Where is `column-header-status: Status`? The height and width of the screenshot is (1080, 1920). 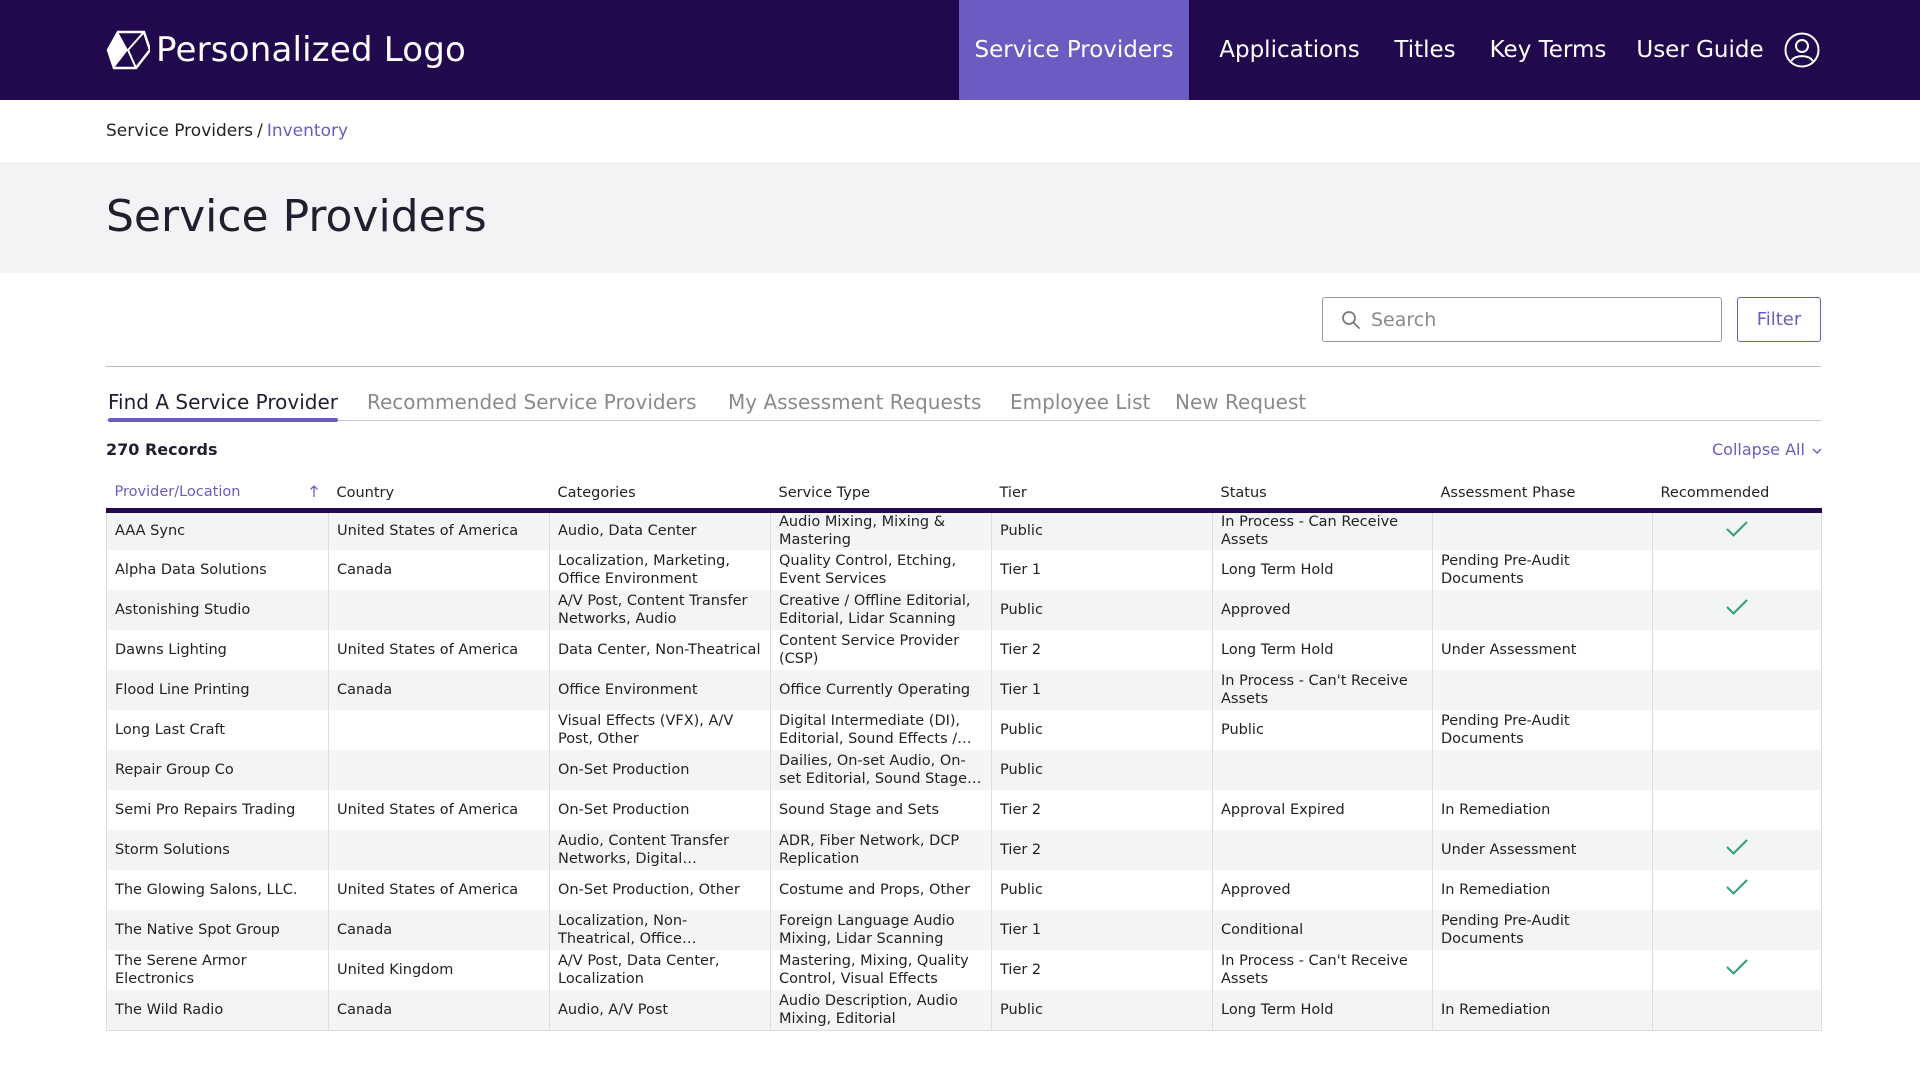
column-header-status: Status is located at coordinates (1322, 496).